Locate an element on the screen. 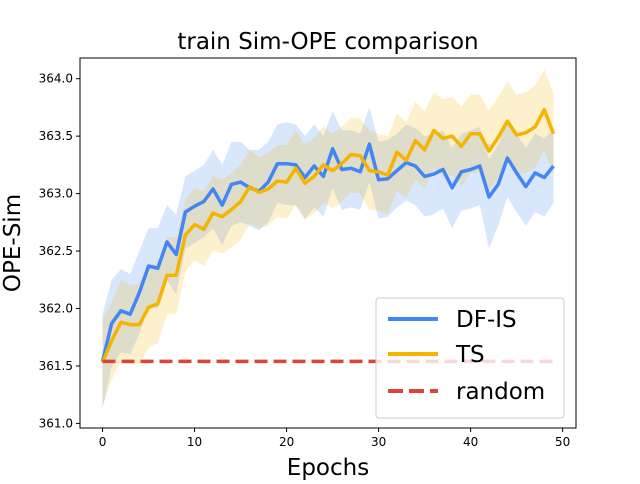  x-tick-label: 0 is located at coordinates (103, 442).